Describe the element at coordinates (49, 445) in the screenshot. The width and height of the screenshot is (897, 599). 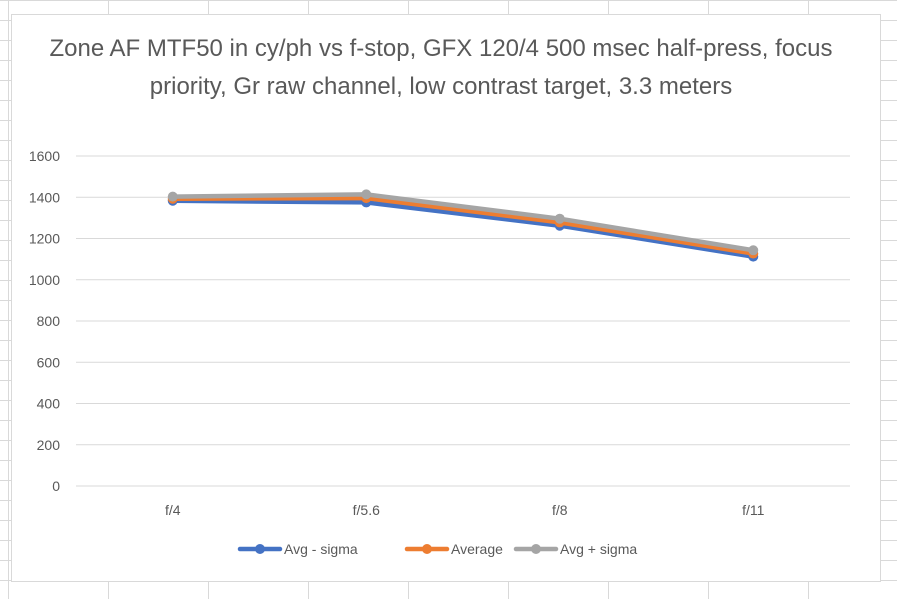
I see `y-tick-label: 200` at that location.